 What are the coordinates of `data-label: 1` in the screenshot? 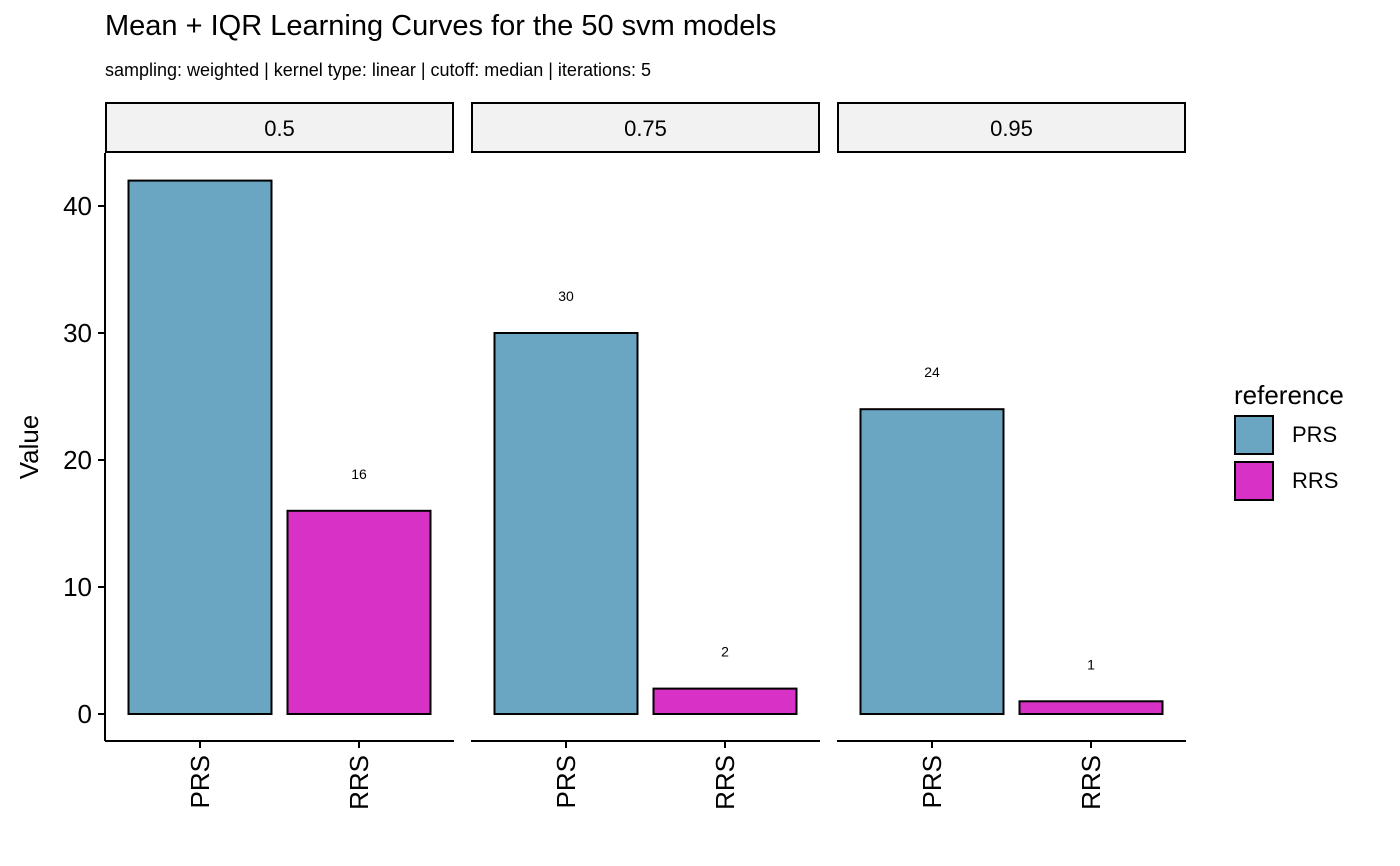 It's located at (1091, 664).